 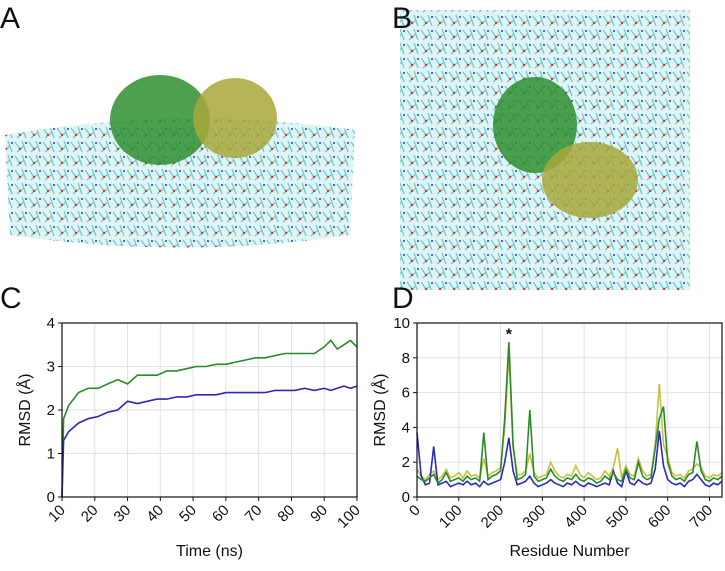 What do you see at coordinates (576, 517) in the screenshot?
I see `x-tick-label: 400` at bounding box center [576, 517].